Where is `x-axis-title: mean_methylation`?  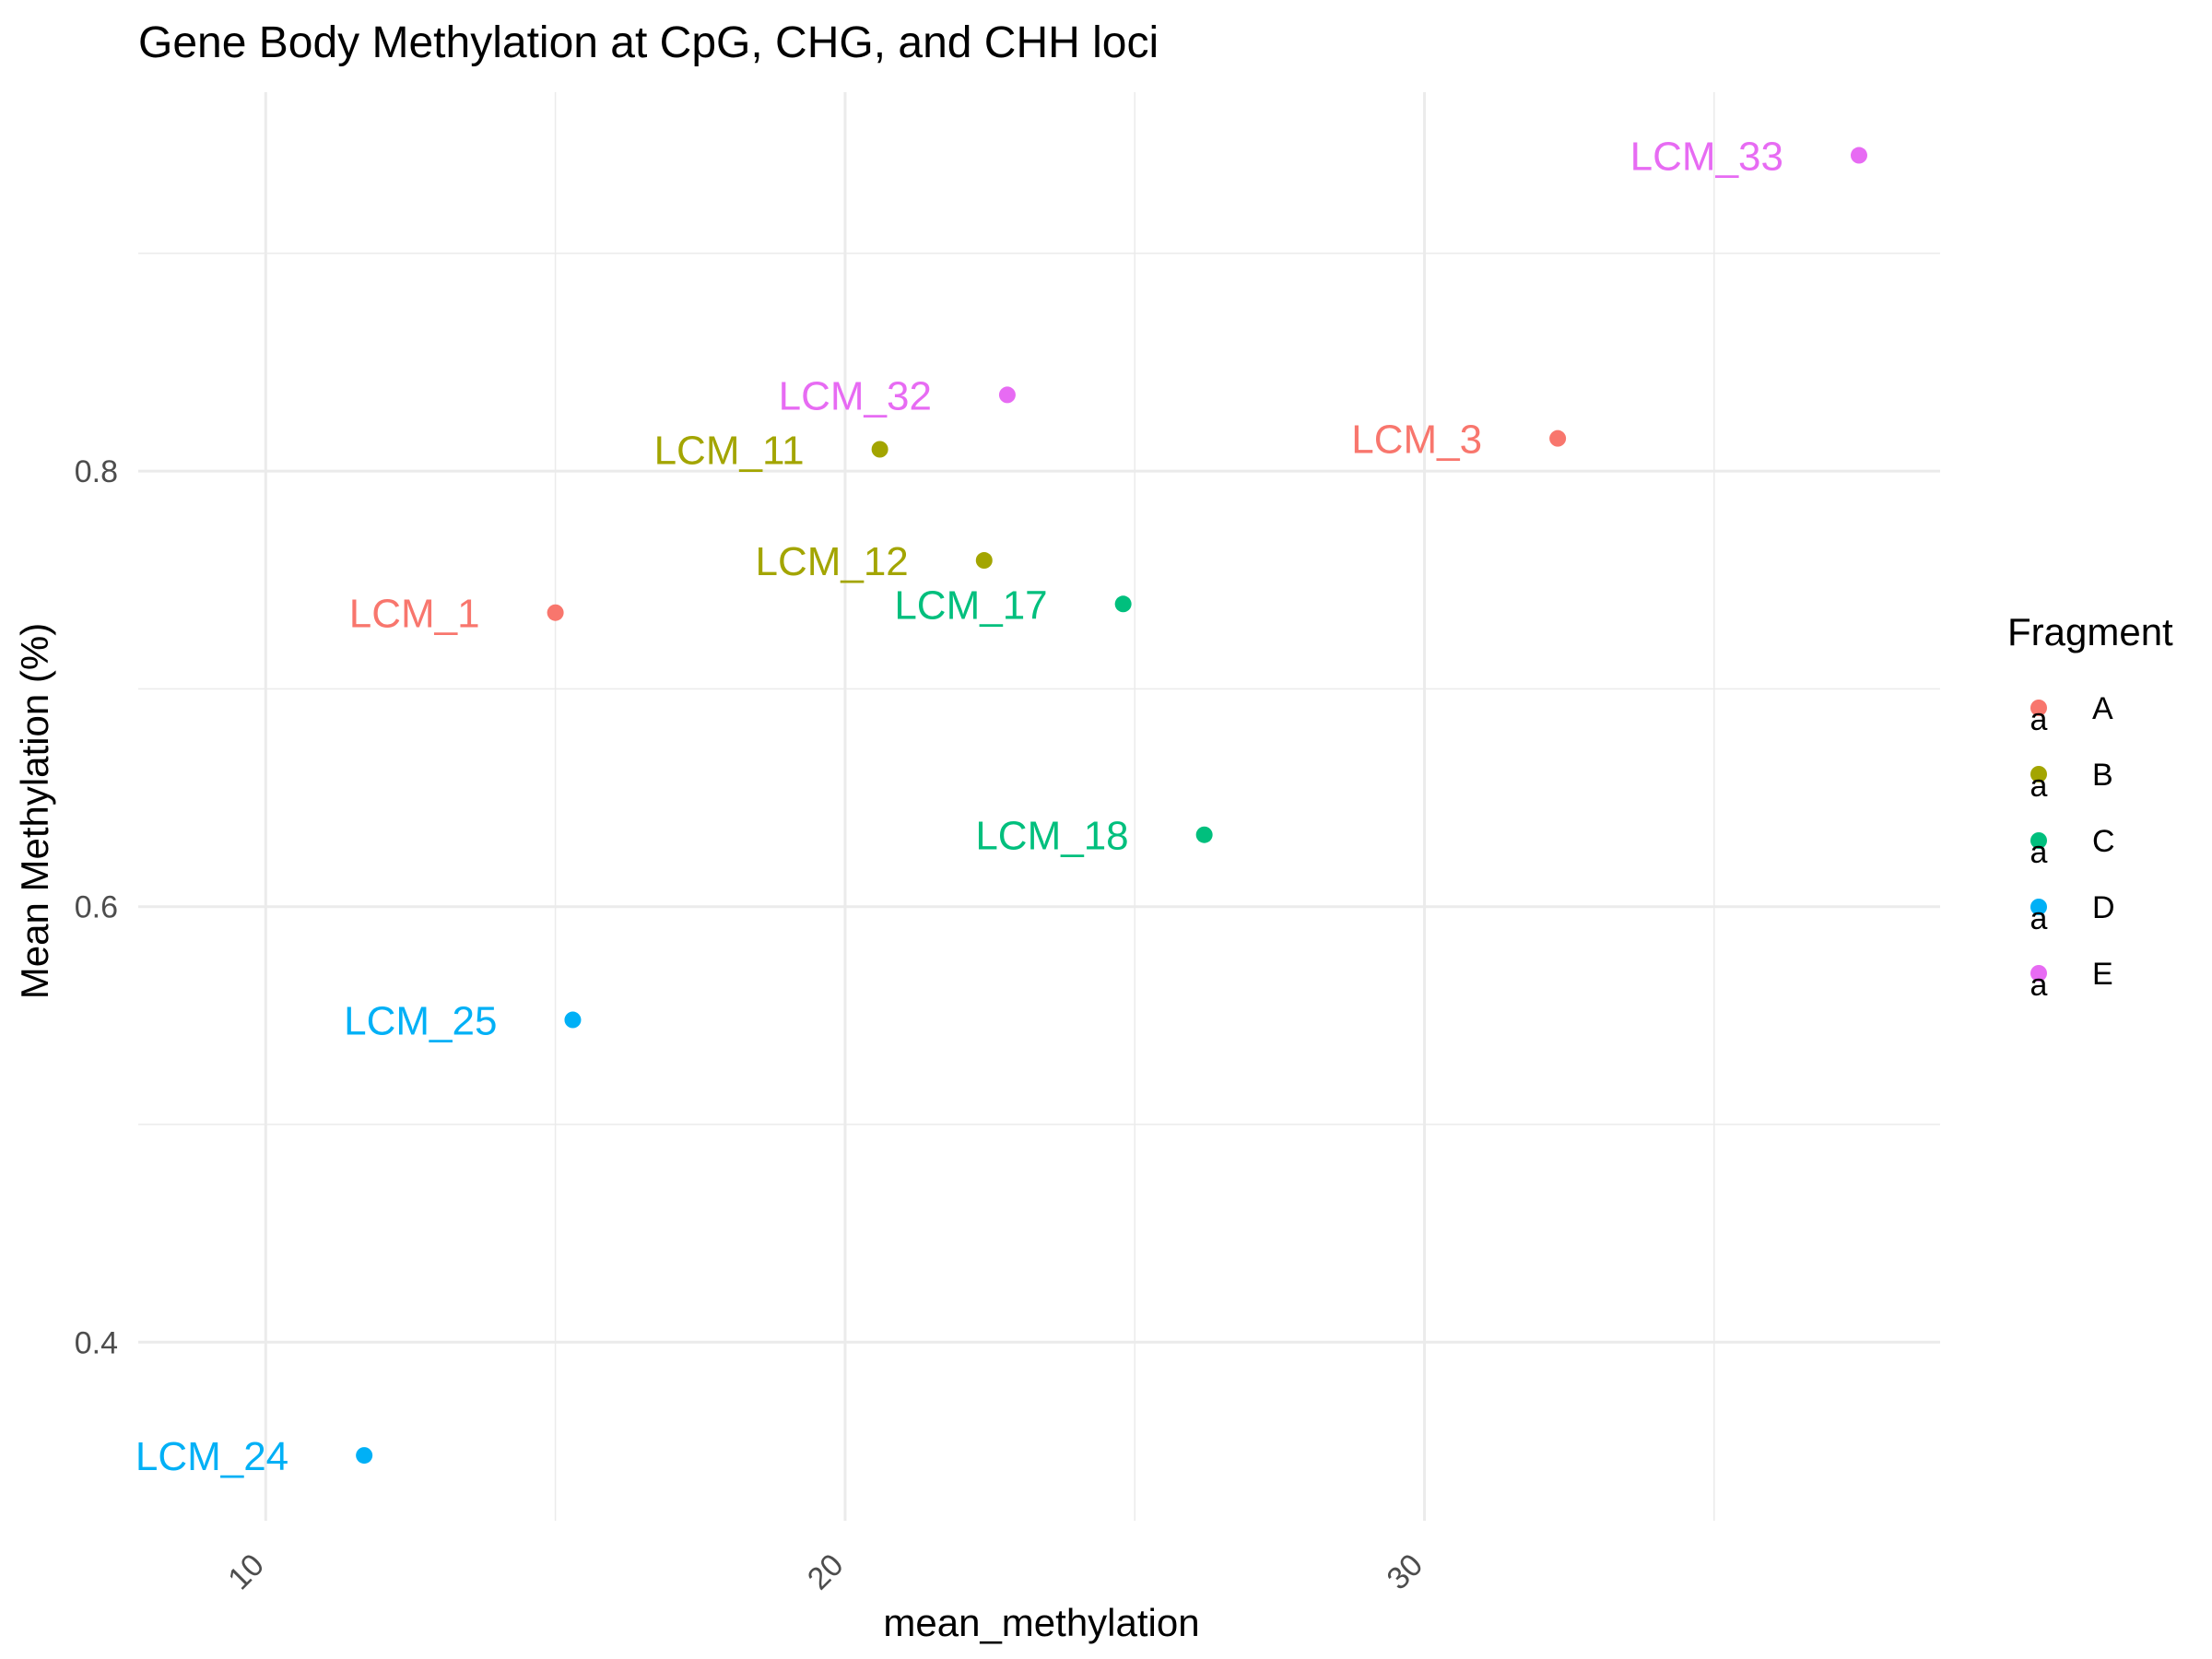 x-axis-title: mean_methylation is located at coordinates (1041, 1622).